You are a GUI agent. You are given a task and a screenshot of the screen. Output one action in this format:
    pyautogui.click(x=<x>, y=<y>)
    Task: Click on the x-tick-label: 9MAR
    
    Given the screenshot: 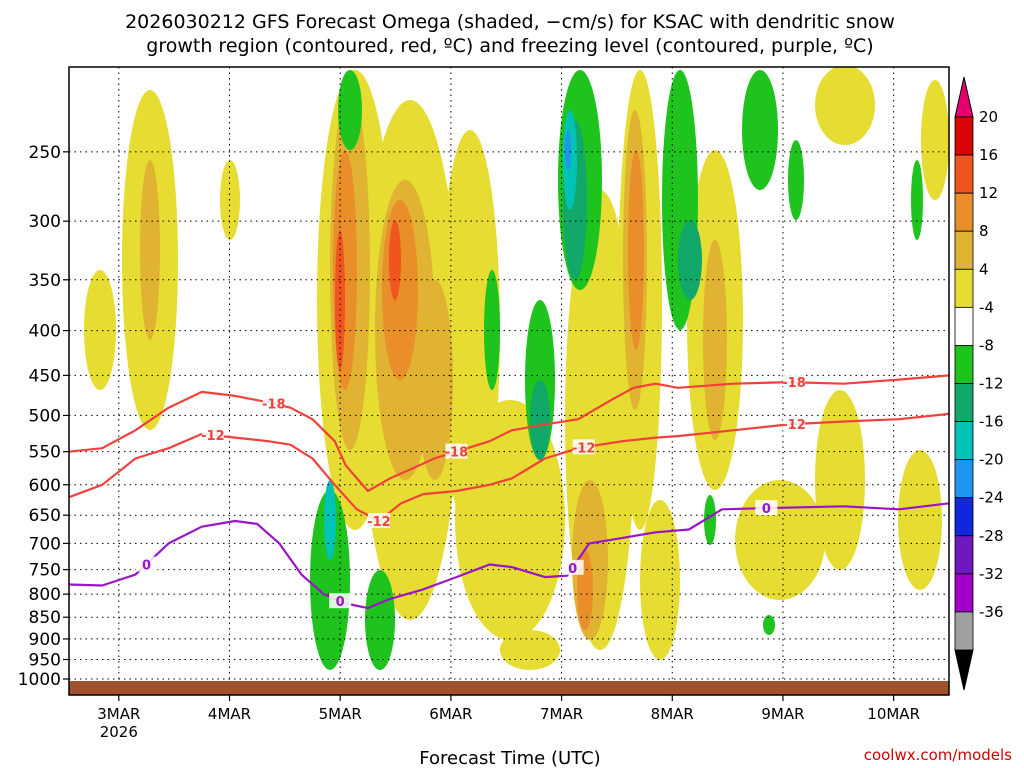 What is the action you would take?
    pyautogui.click(x=782, y=714)
    